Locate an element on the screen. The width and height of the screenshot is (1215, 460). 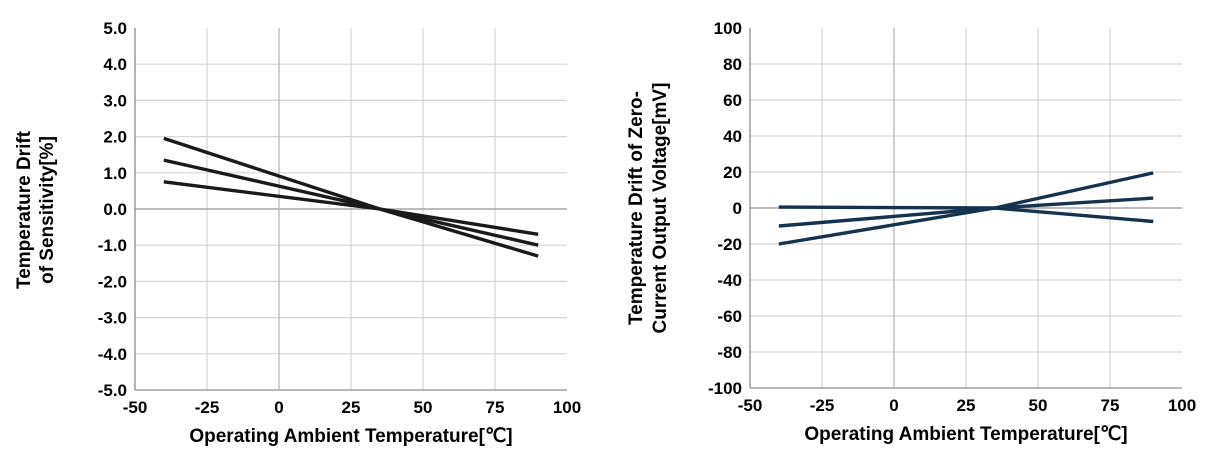
y-tick-label: -2.0 is located at coordinates (112, 281).